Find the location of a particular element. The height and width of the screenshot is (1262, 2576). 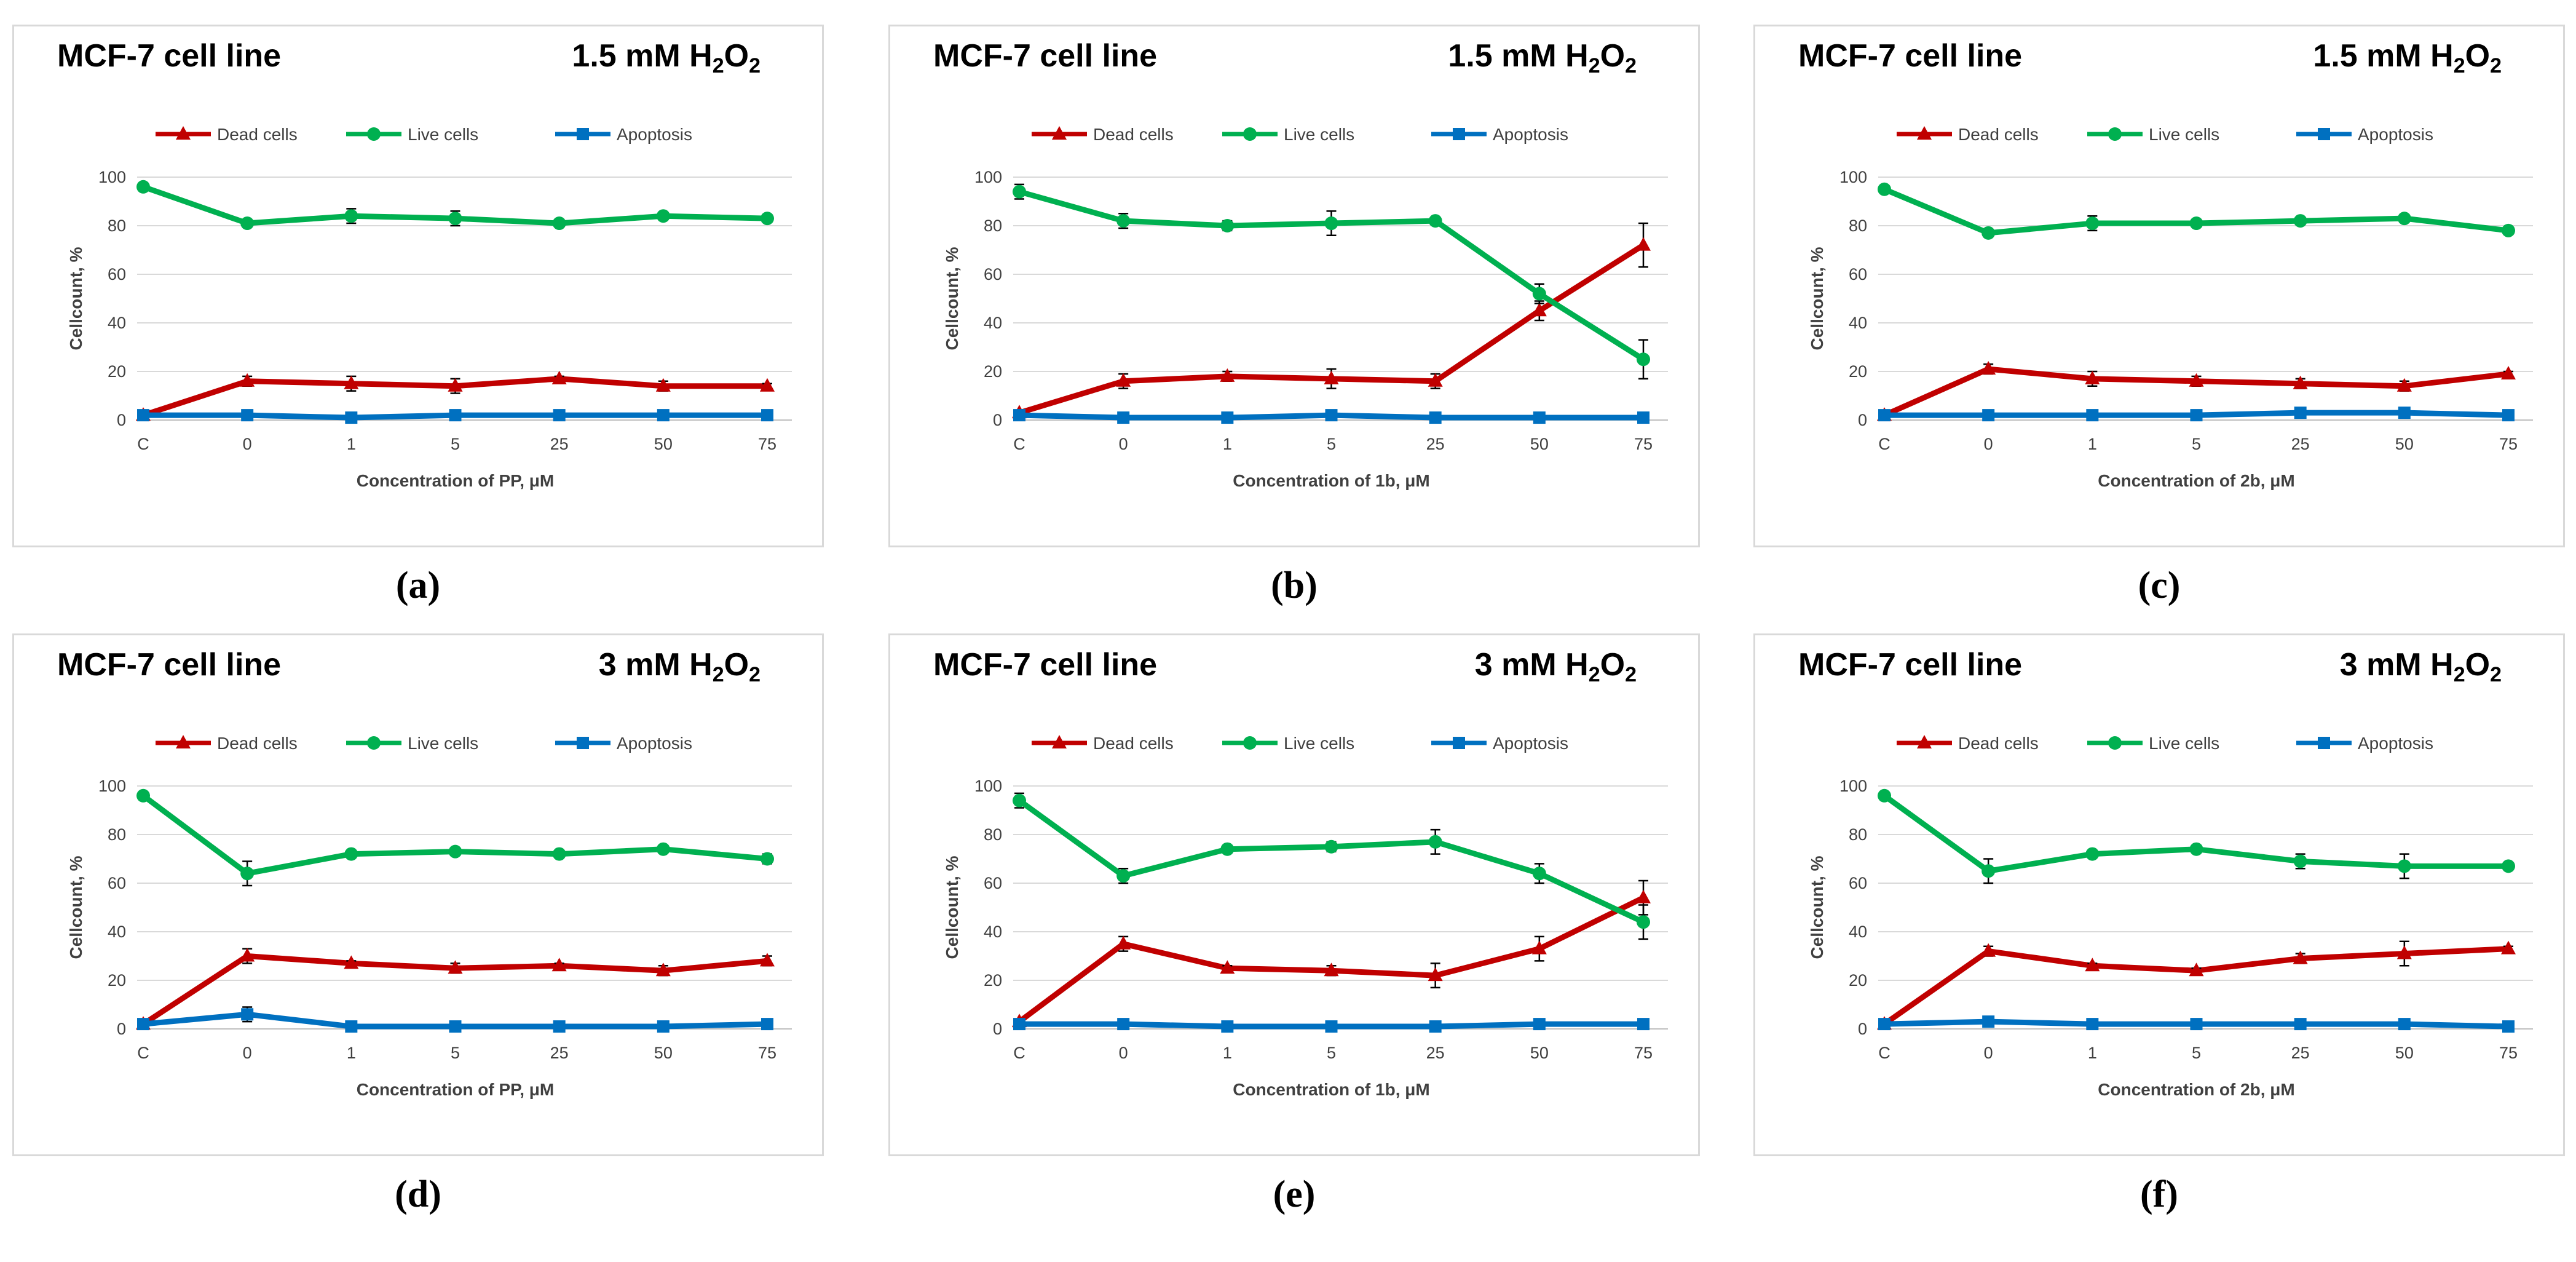

panel-caption: (e) is located at coordinates (1295, 1194).